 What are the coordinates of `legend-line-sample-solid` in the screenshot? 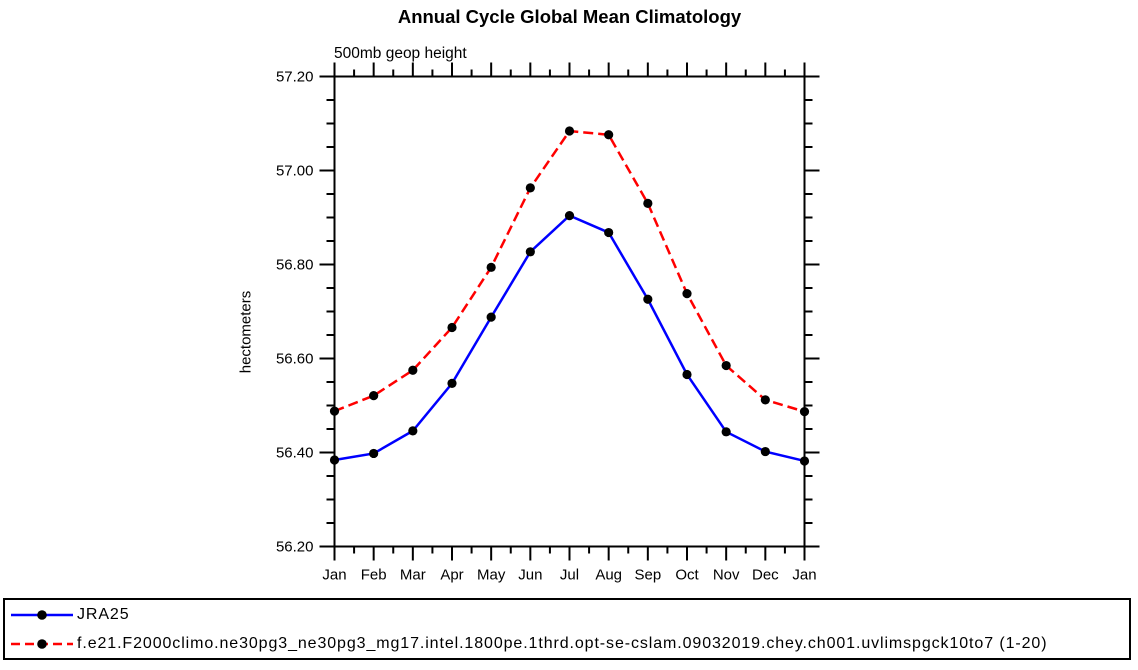 It's located at (42, 614).